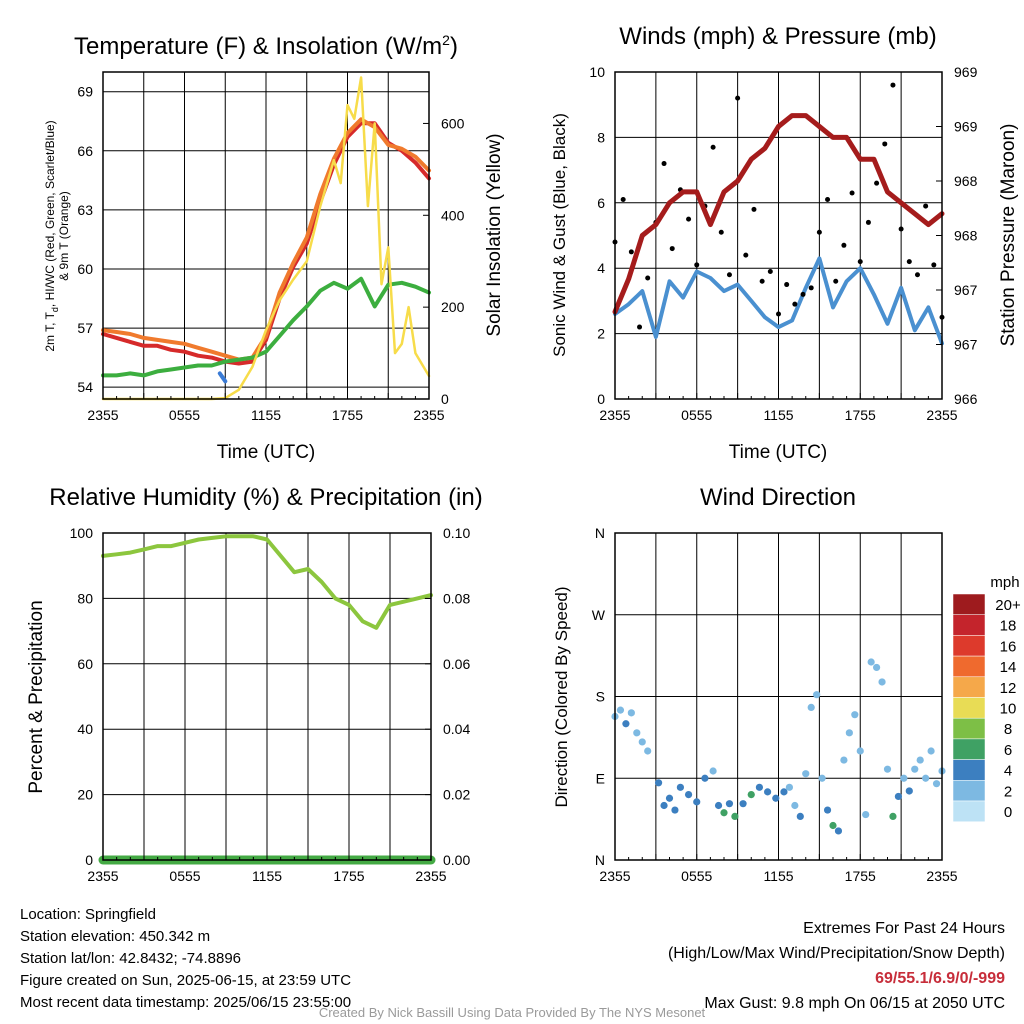 The height and width of the screenshot is (1024, 1024). What do you see at coordinates (1008, 812) in the screenshot?
I see `legend-label: 0` at bounding box center [1008, 812].